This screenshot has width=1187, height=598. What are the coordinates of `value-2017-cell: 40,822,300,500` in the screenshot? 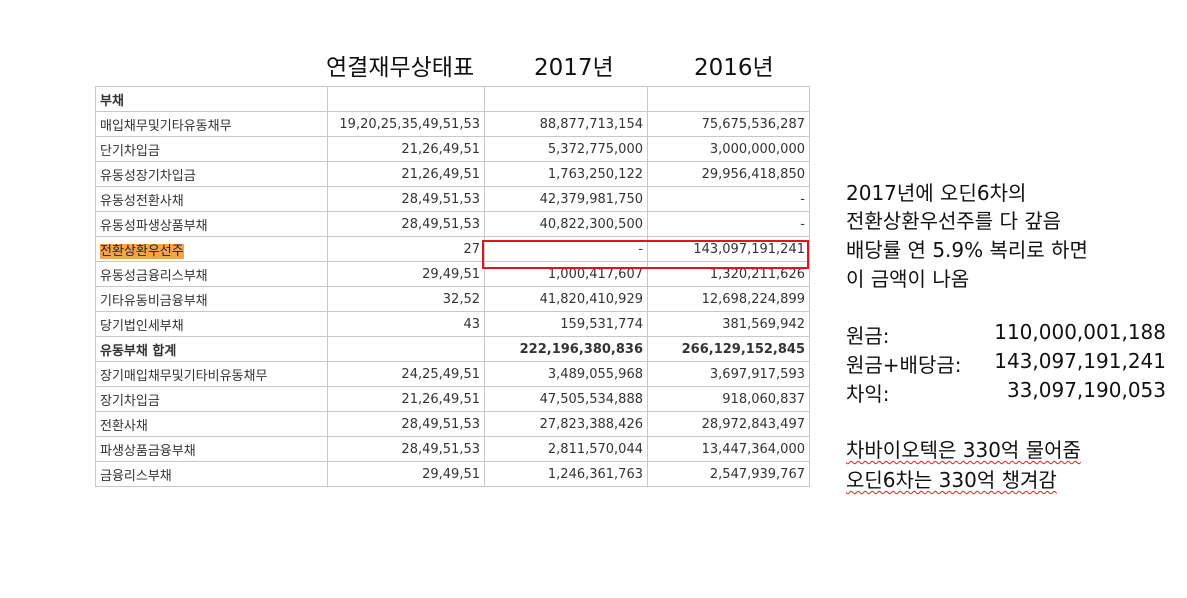 It's located at (566, 224).